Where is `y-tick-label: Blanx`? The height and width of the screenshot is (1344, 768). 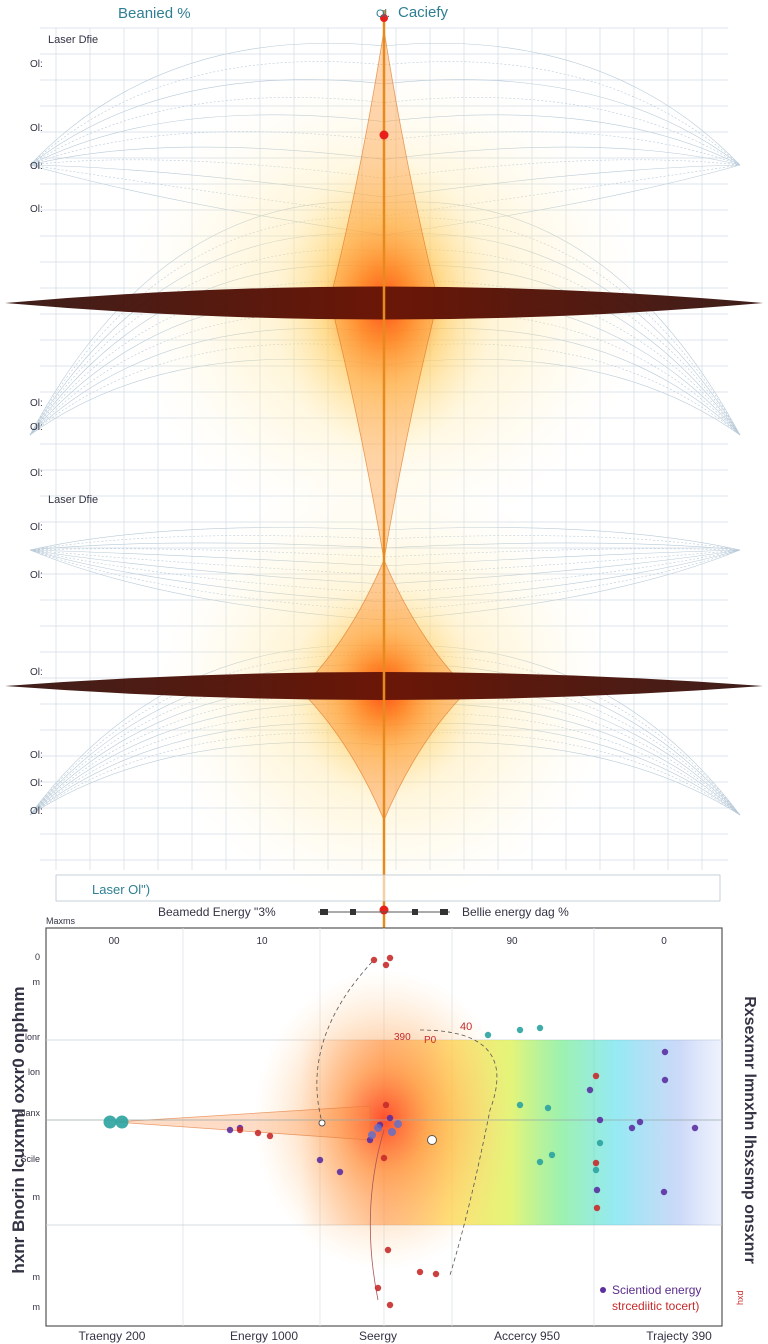
y-tick-label: Blanx is located at coordinates (28, 1113).